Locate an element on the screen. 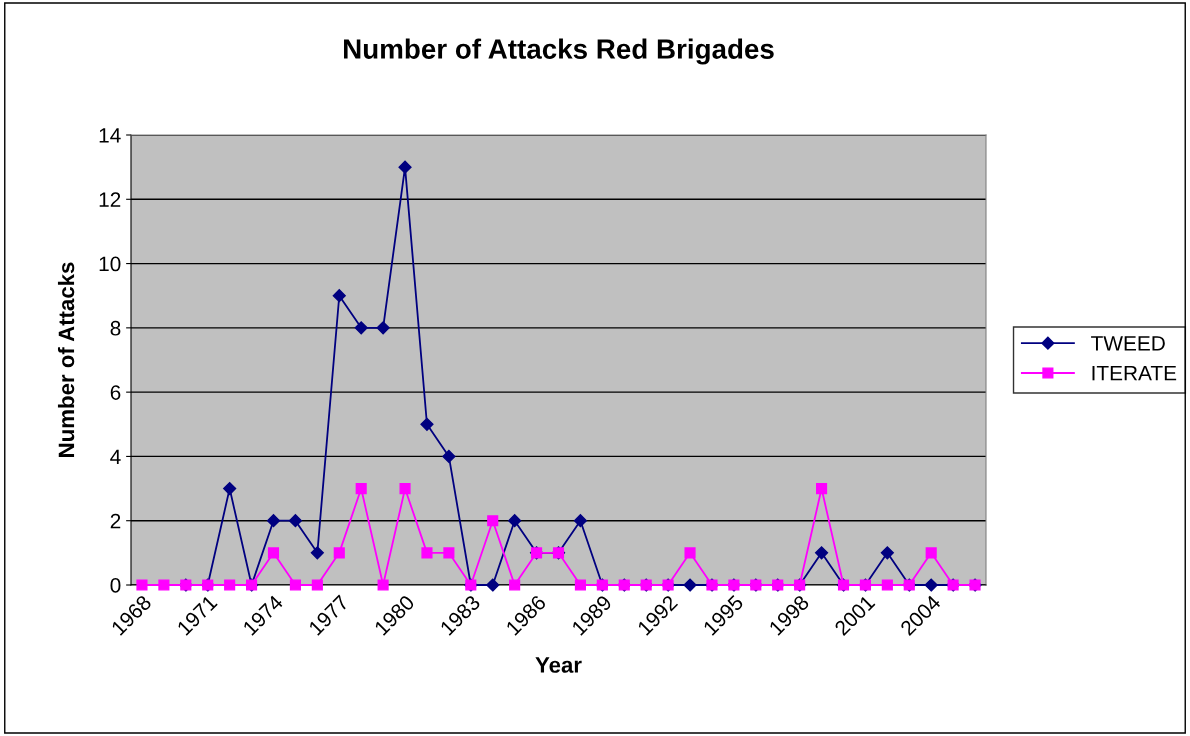 The image size is (1190, 736). y-tick-label: 14 is located at coordinates (110, 135).